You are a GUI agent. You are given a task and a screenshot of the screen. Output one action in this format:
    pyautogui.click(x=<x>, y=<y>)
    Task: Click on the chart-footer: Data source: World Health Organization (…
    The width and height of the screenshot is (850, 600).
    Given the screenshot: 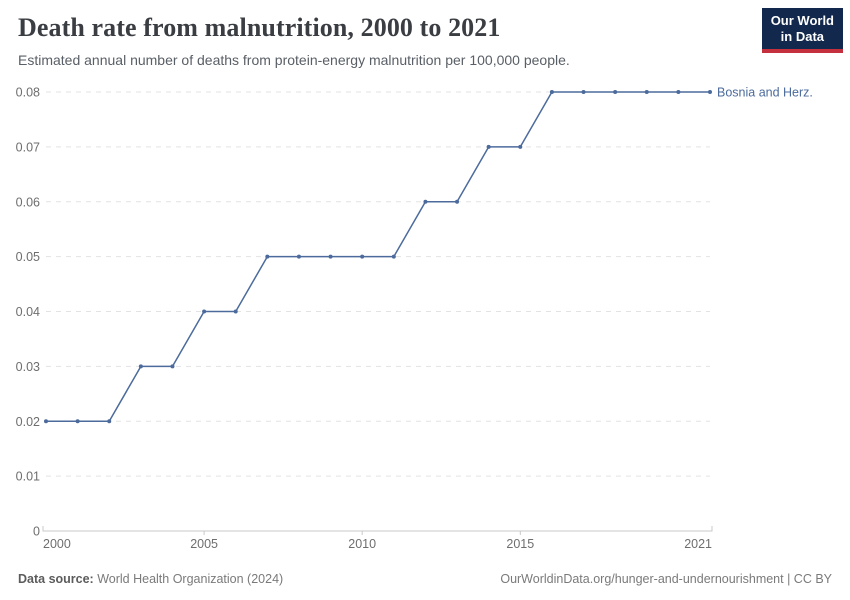 What is the action you would take?
    pyautogui.click(x=425, y=579)
    